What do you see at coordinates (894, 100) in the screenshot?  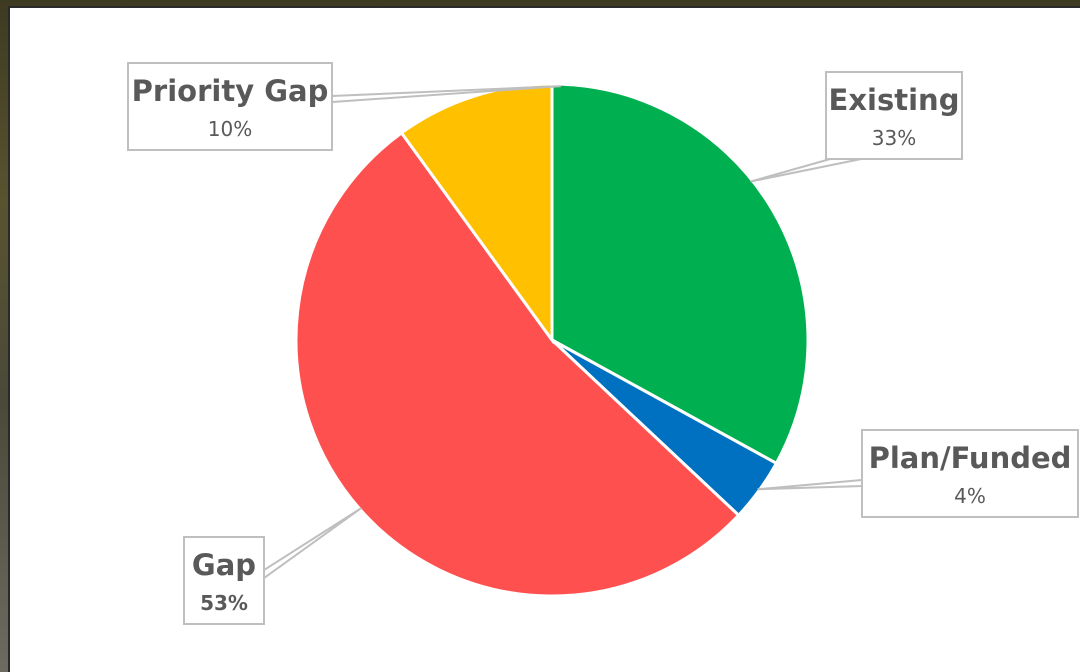 I see `slice-label-existing: Existing` at bounding box center [894, 100].